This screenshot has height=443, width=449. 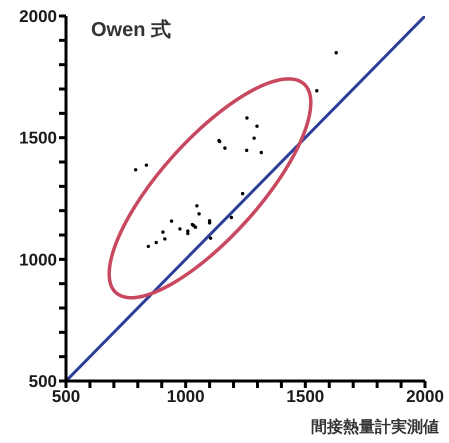 What do you see at coordinates (38, 260) in the screenshot?
I see `y-tick-label: 1000` at bounding box center [38, 260].